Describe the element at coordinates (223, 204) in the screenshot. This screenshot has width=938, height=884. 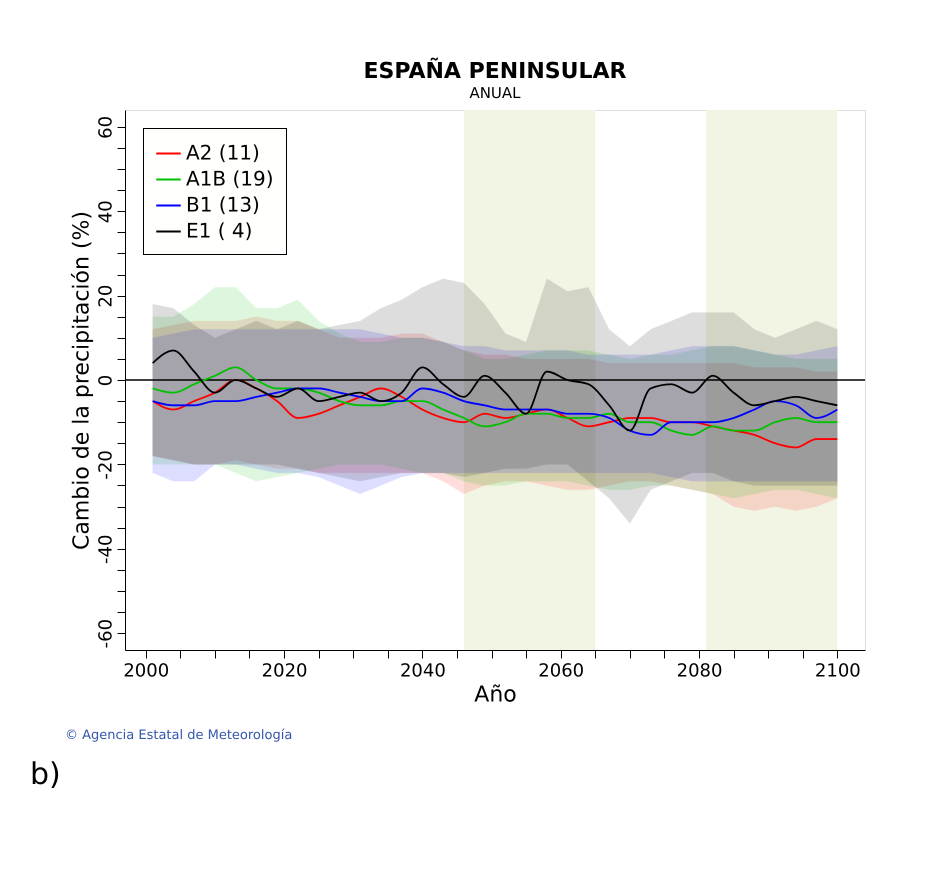
I see `legend-label: B1 (13)` at that location.